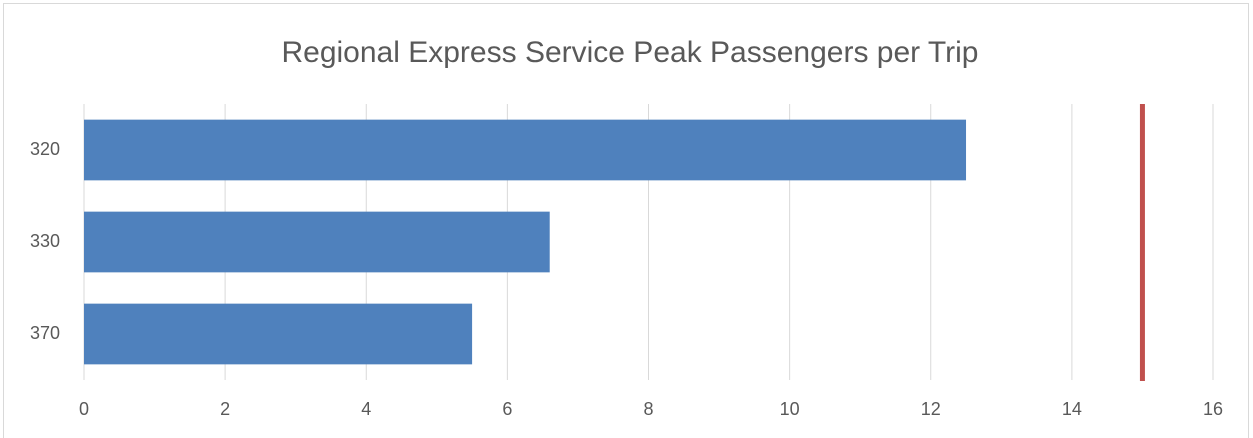  I want to click on x-tick-label: 14, so click(1072, 409).